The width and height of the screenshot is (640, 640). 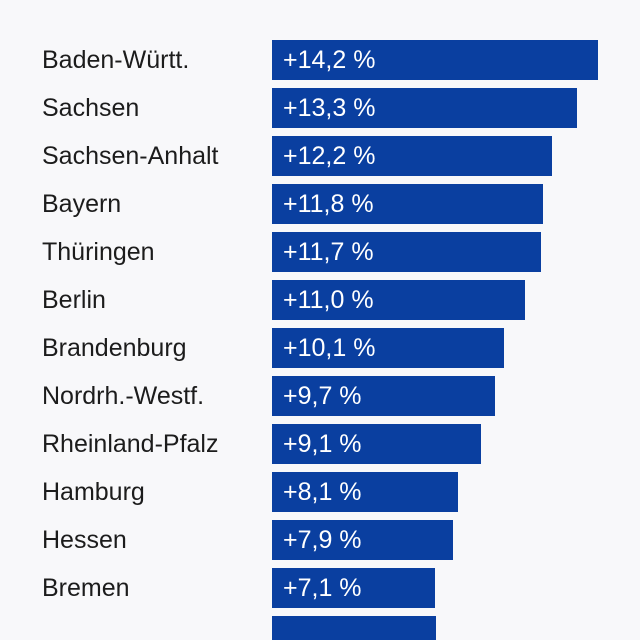 I want to click on category-label: Brandenburg, so click(x=114, y=348).